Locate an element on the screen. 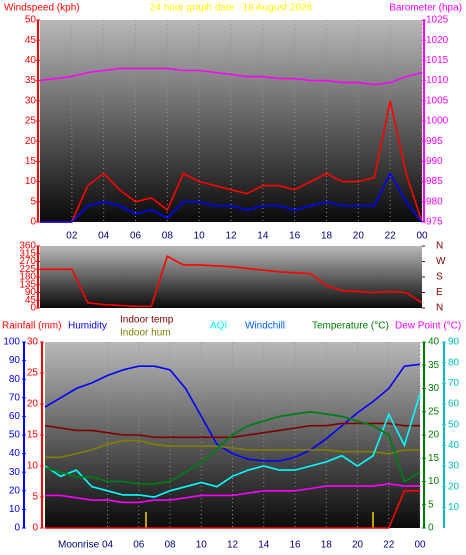 The height and width of the screenshot is (555, 466). legend-entry: Indoor hum is located at coordinates (145, 333).